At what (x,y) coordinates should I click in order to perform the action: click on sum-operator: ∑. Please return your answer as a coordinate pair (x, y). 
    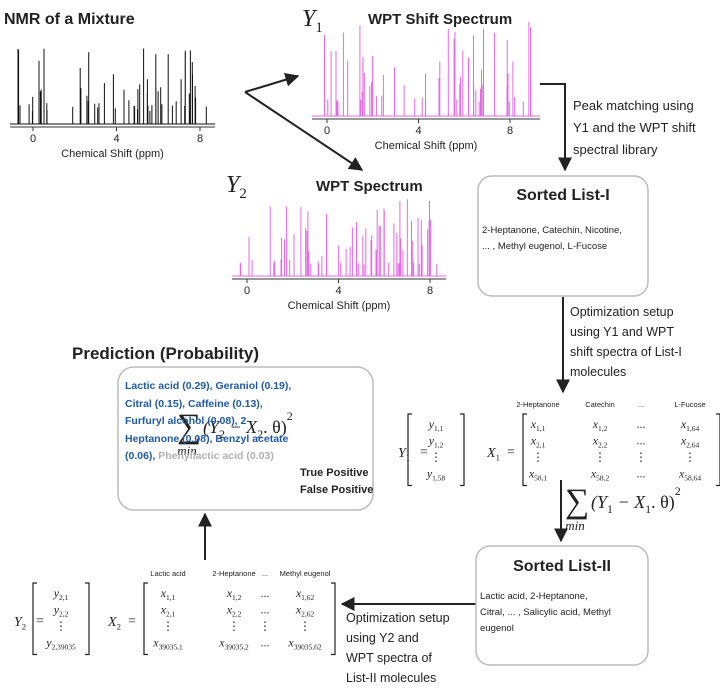
    Looking at the image, I should click on (189, 426).